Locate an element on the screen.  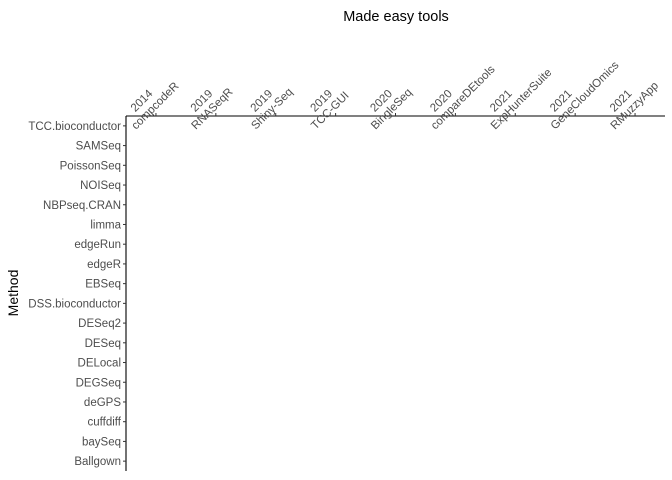
y-tick-label: cuffdiff is located at coordinates (105, 423).